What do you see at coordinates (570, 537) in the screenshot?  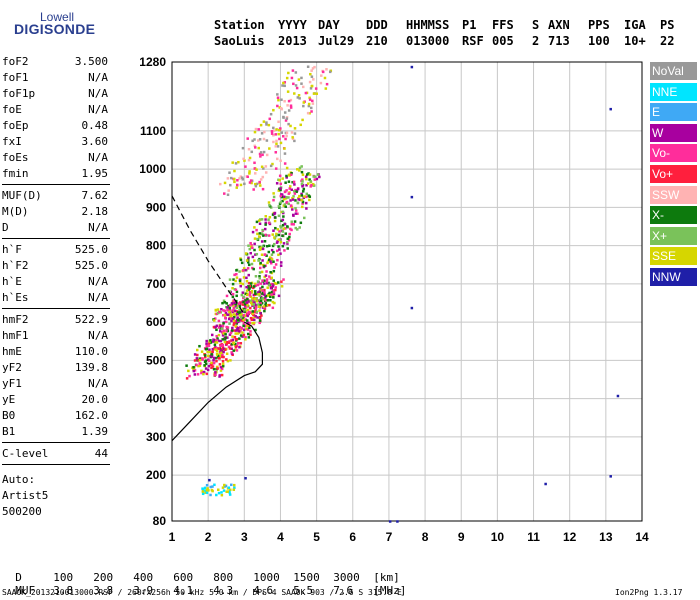 I see `x-tick-label: 12` at bounding box center [570, 537].